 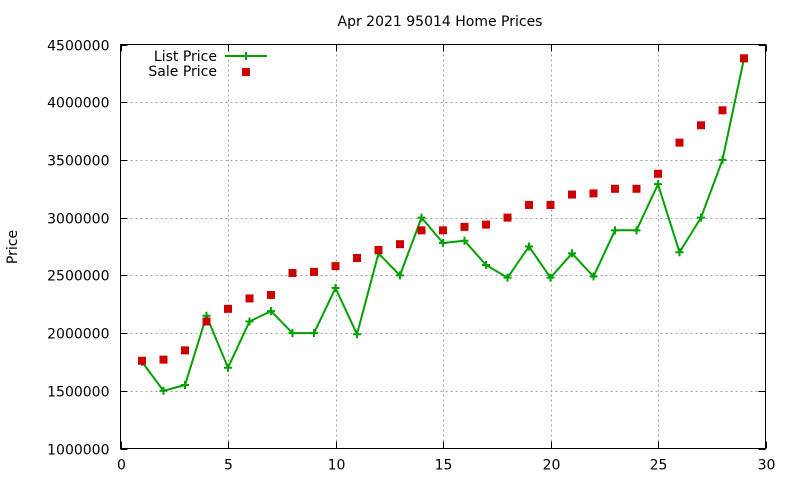 What do you see at coordinates (185, 57) in the screenshot?
I see `legend-label-list-price: List Price` at bounding box center [185, 57].